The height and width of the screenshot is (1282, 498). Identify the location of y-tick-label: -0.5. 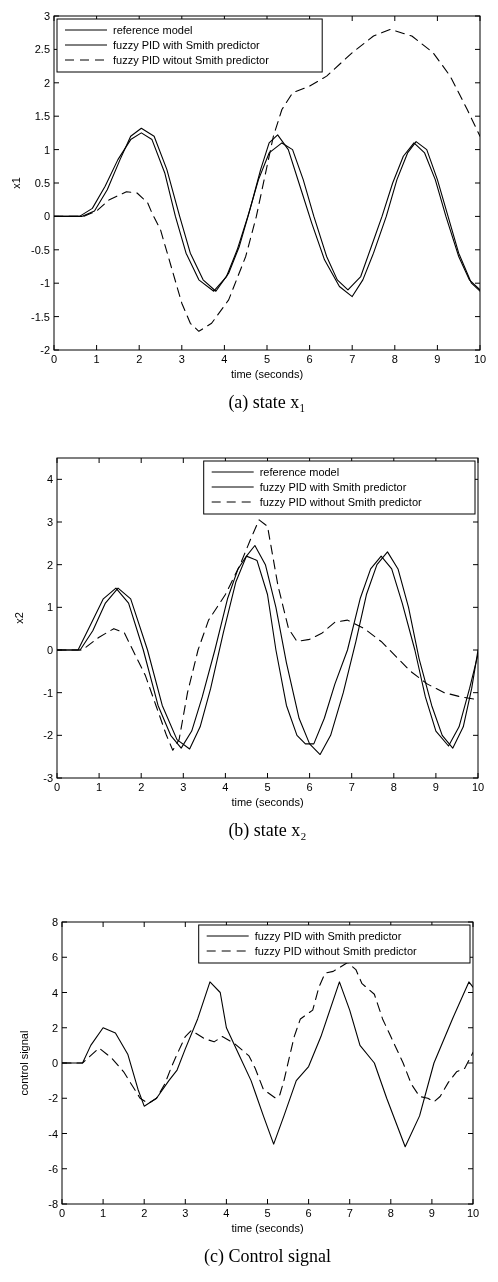
(40, 249).